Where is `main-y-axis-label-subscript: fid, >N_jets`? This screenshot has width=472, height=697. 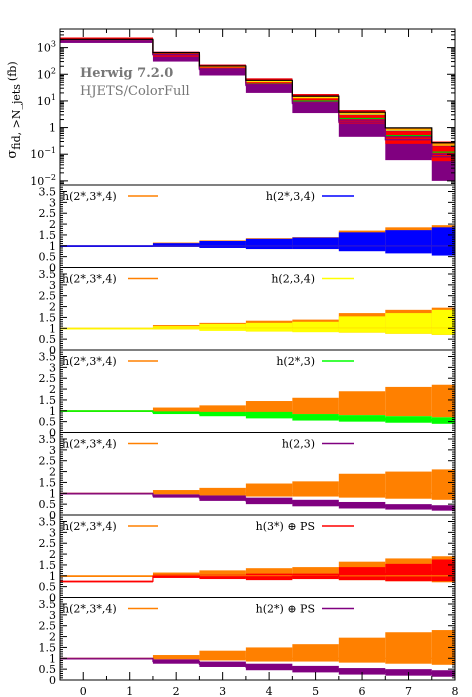
main-y-axis-label-subscript: fid, >N_jets is located at coordinates (16, 117).